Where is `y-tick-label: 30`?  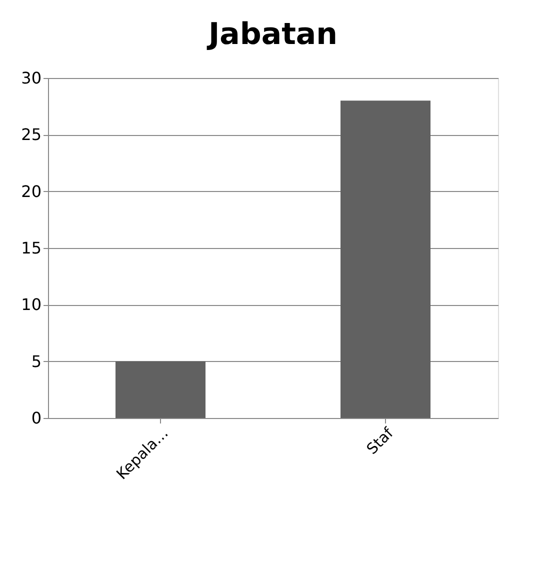 y-tick-label: 30 is located at coordinates (31, 78).